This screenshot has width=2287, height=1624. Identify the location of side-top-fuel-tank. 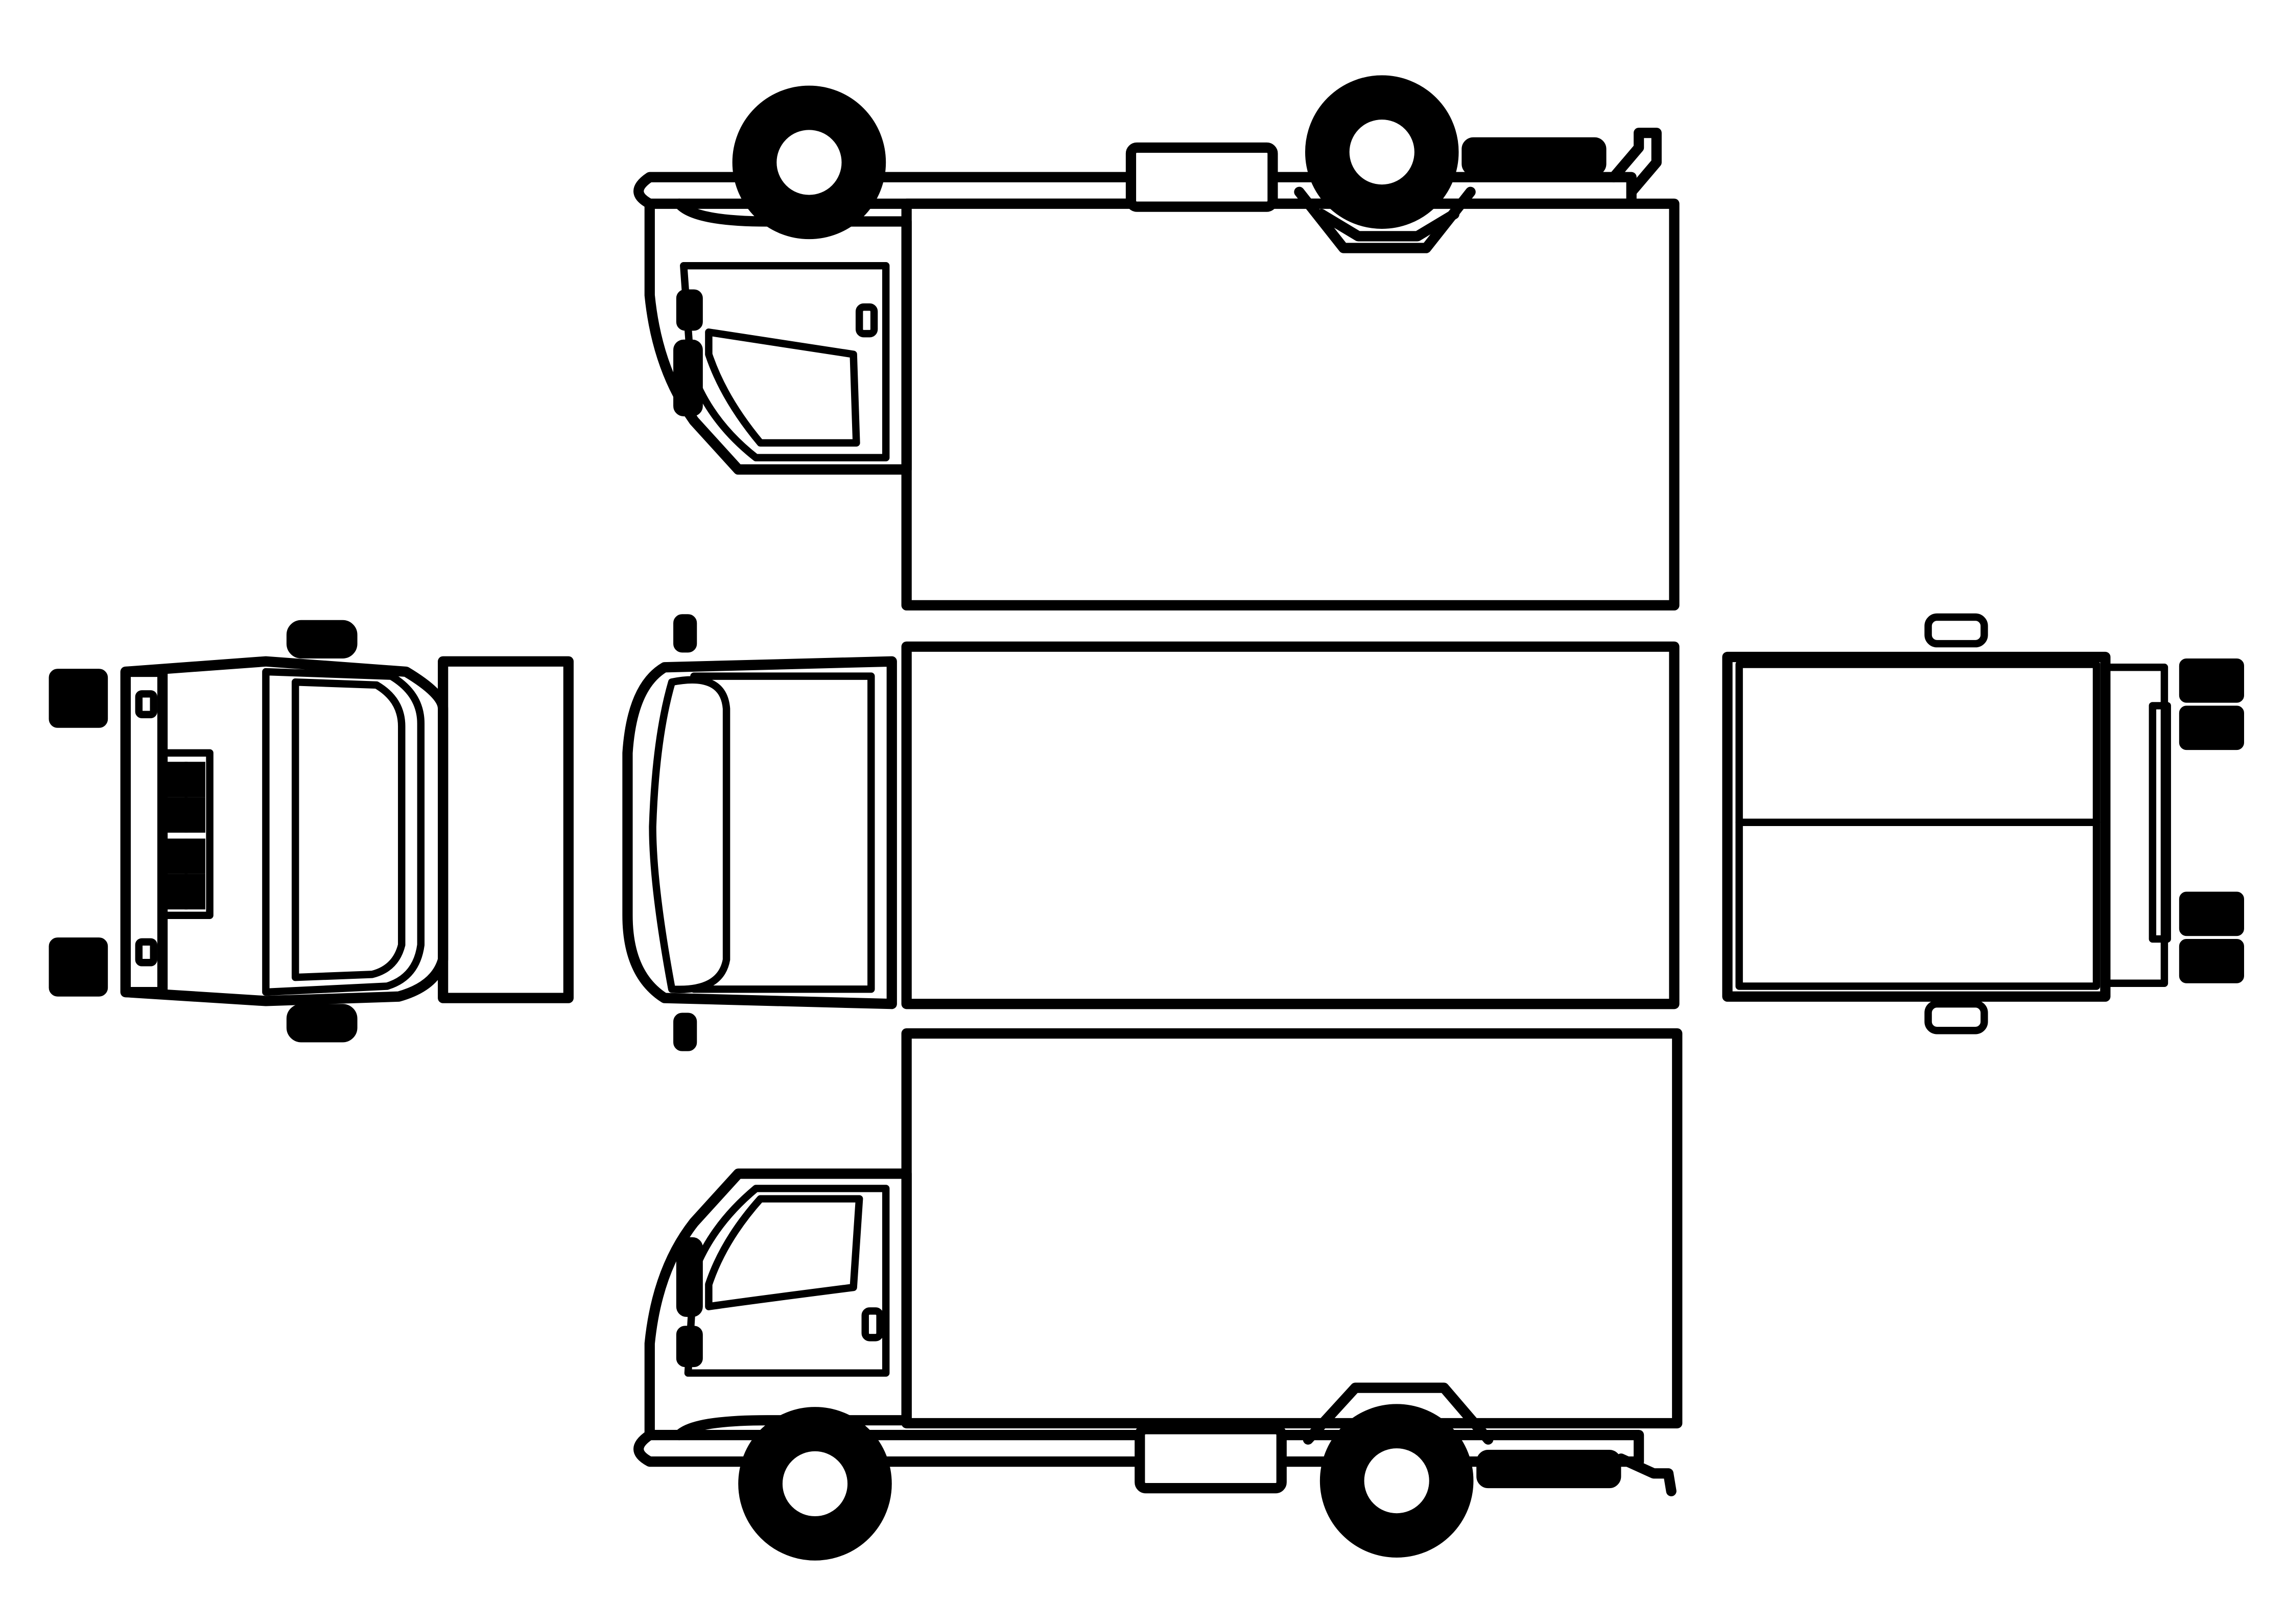
(1201, 177).